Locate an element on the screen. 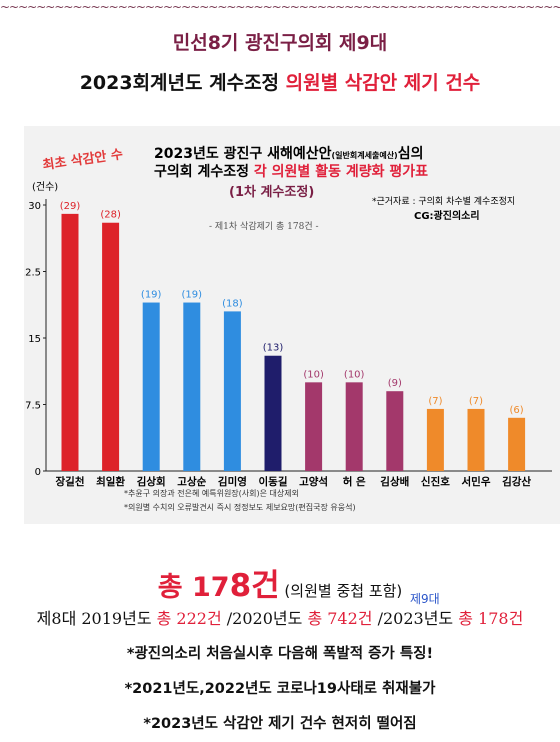  bar-value-label: (29) is located at coordinates (70, 206).